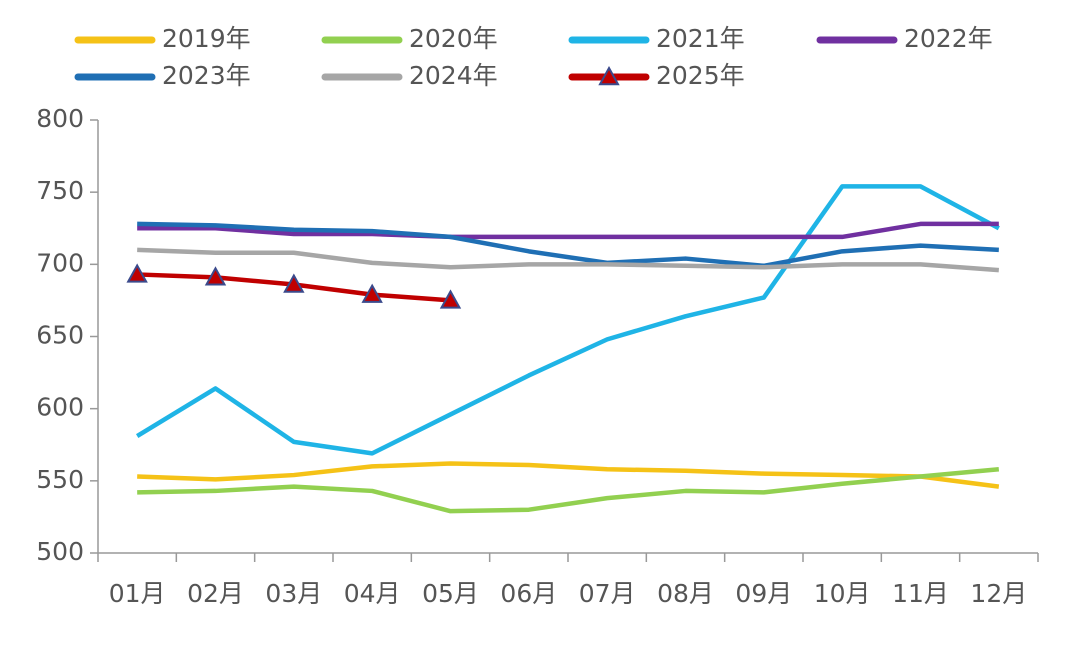 The width and height of the screenshot is (1080, 645). I want to click on y-tick-label: 650, so click(60, 335).